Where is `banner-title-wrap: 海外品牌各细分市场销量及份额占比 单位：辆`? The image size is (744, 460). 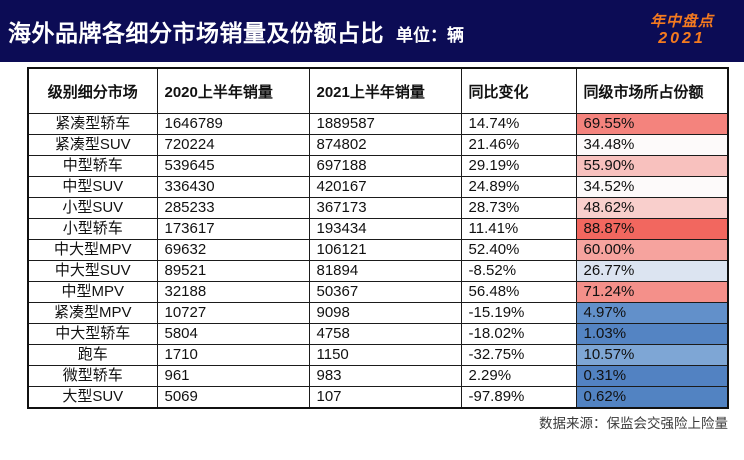 banner-title-wrap: 海外品牌各细分市场销量及份额占比 单位：辆 is located at coordinates (236, 31).